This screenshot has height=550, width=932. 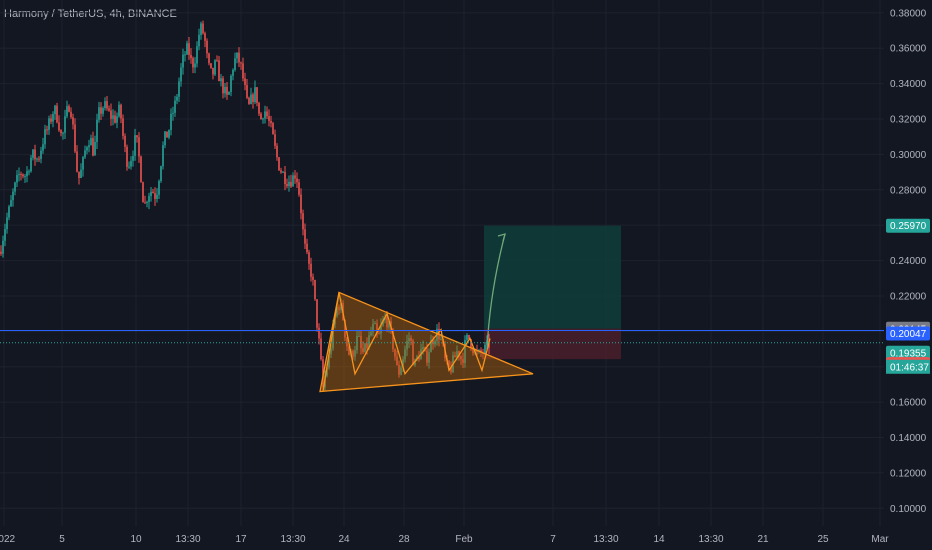 I want to click on price-tag-label-current_line: 0.20047, so click(x=908, y=334).